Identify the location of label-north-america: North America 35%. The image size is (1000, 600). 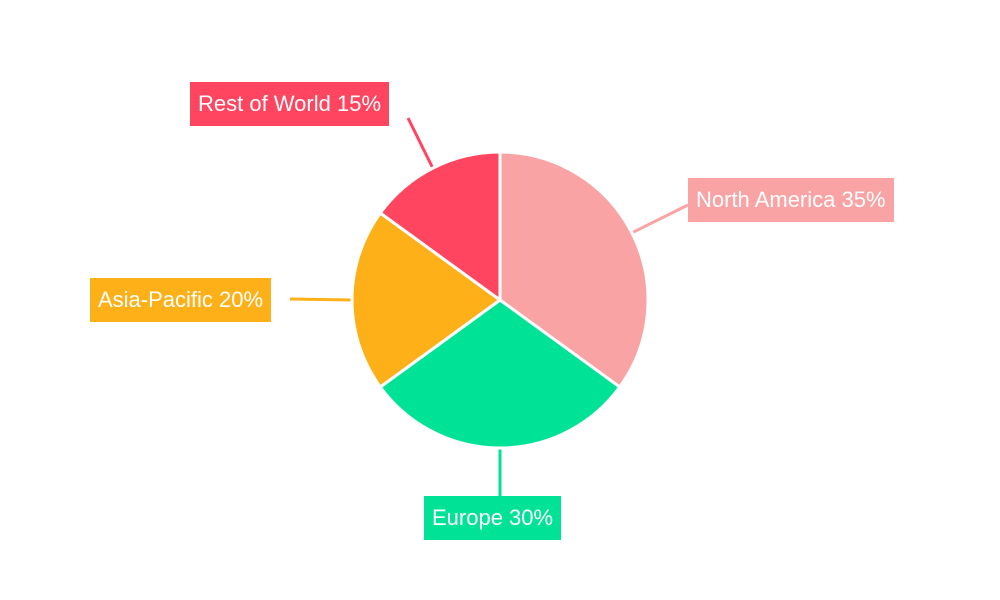
(791, 200).